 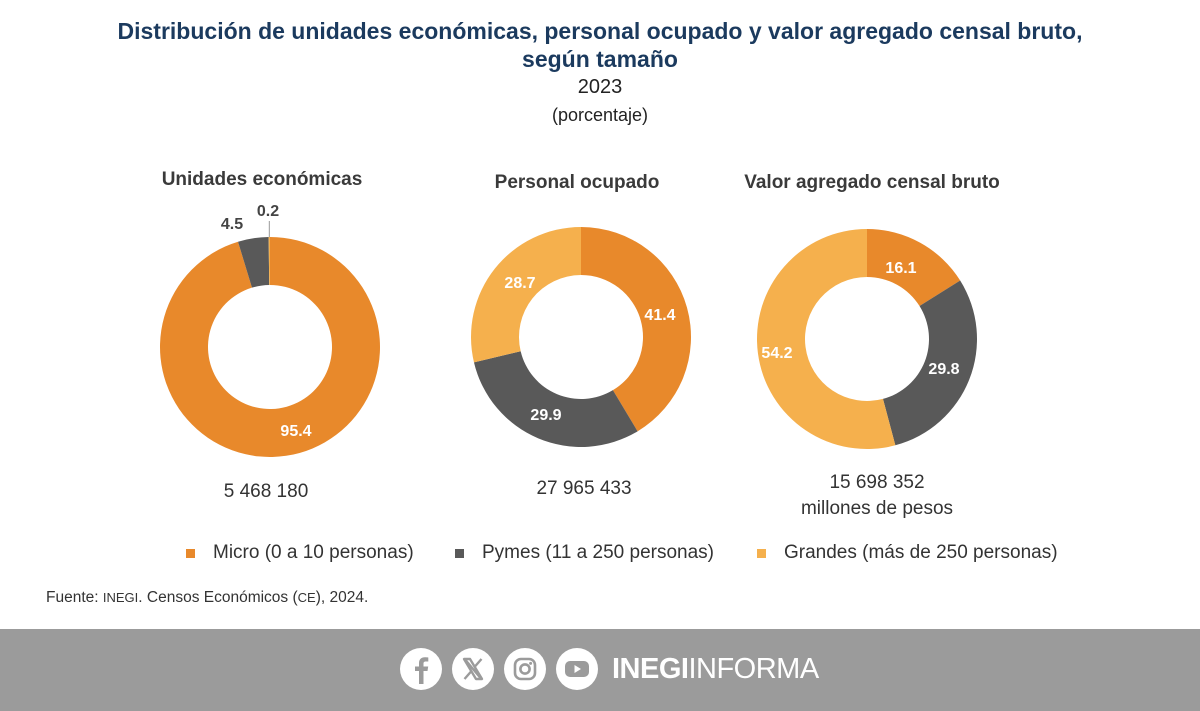 I want to click on legend-item-micro: Micro (0 a 10 personas), so click(x=300, y=553).